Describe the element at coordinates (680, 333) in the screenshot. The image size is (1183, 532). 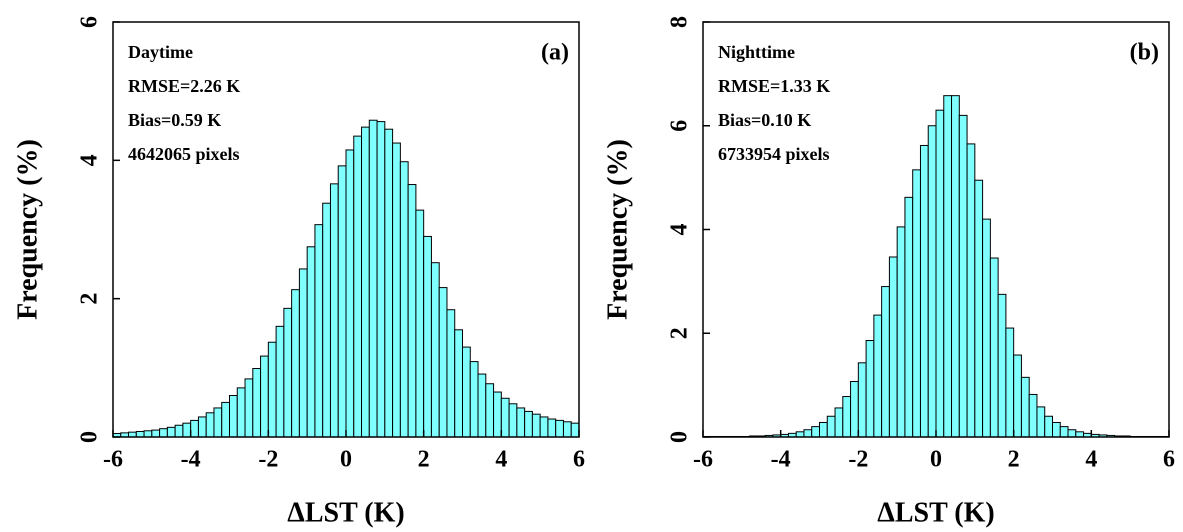
I see `y-tick-label: 2` at that location.